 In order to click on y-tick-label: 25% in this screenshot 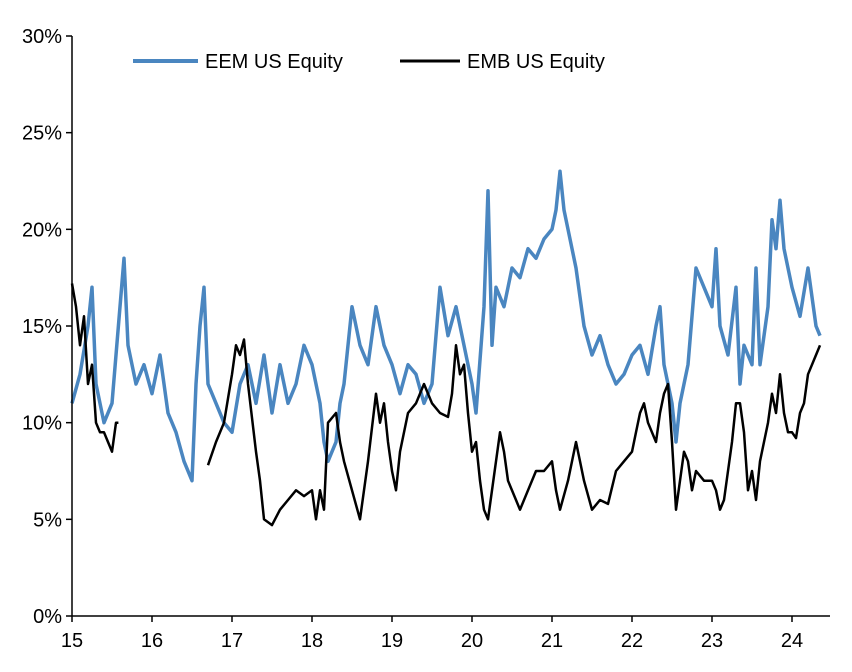, I will do `click(42, 134)`.